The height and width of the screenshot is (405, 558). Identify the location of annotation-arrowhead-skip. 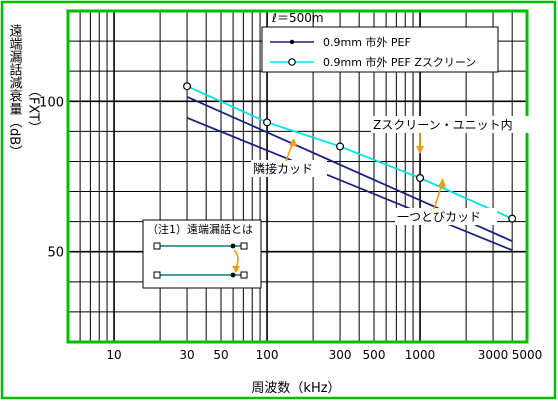
(442, 183).